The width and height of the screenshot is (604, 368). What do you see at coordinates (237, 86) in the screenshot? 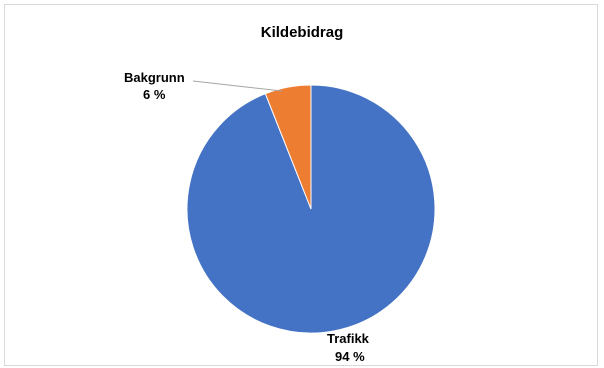
I see `leader-line-bakgrunn` at bounding box center [237, 86].